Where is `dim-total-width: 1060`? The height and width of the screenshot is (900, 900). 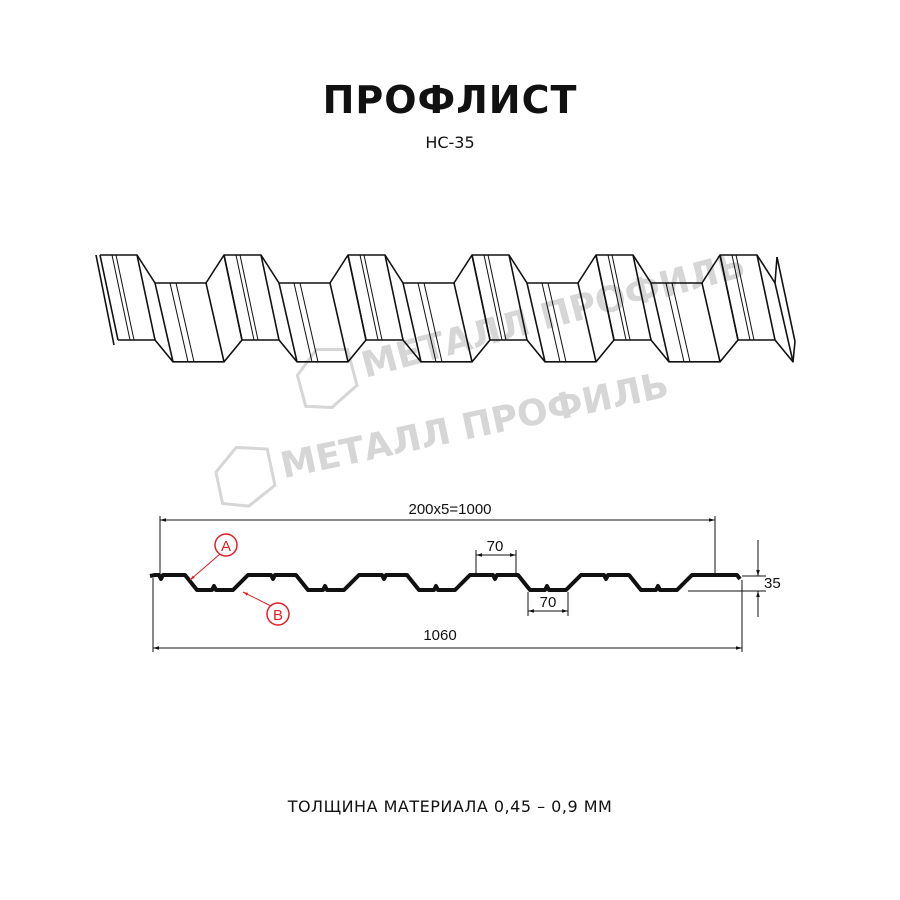
dim-total-width: 1060 is located at coordinates (439, 635).